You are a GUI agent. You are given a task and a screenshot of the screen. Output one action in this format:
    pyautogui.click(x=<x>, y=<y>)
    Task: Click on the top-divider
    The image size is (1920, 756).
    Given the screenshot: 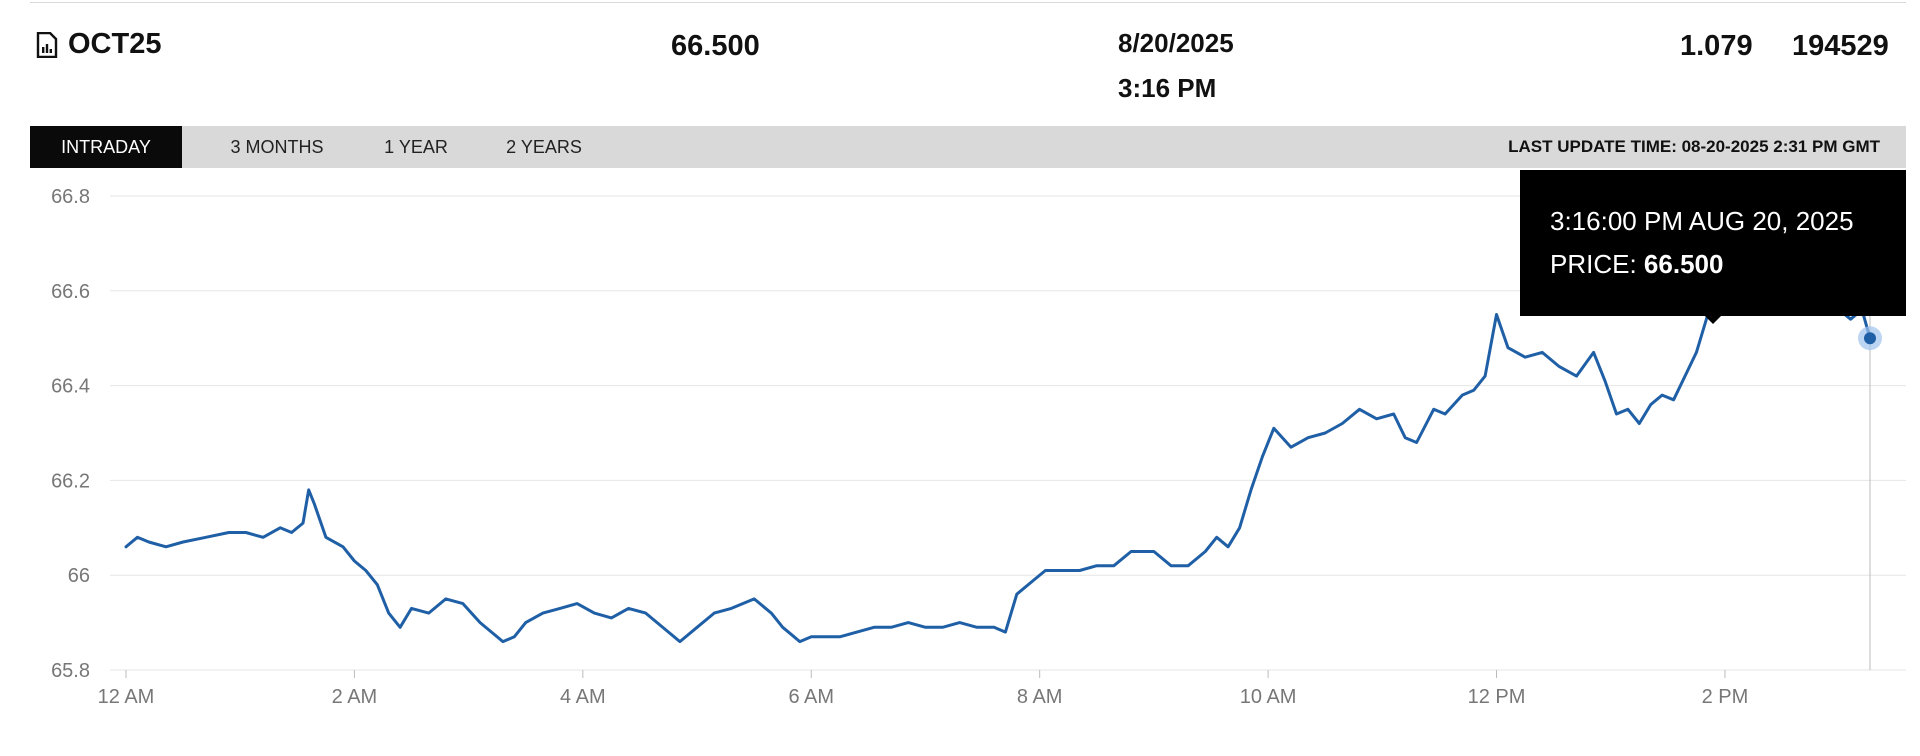 What is the action you would take?
    pyautogui.click(x=968, y=2)
    